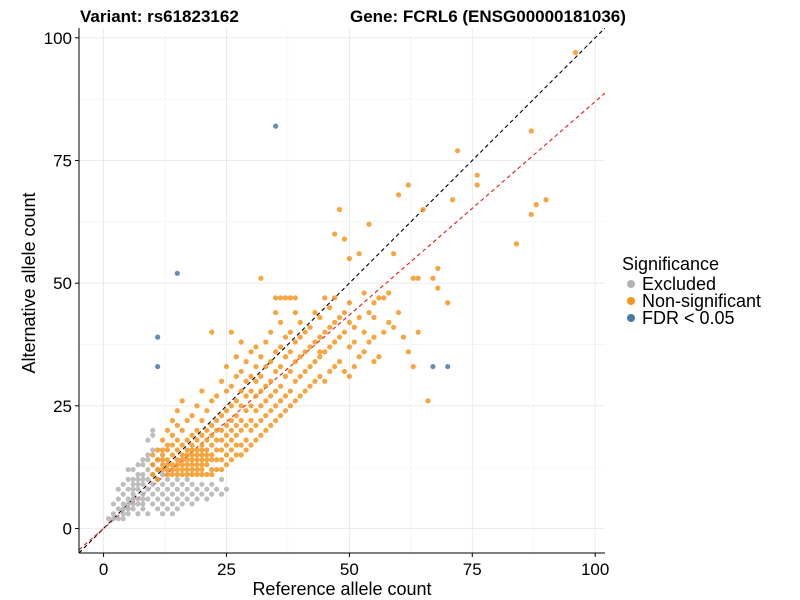 Image resolution: width=800 pixels, height=600 pixels. What do you see at coordinates (226, 569) in the screenshot?
I see `x-tick-label: 25` at bounding box center [226, 569].